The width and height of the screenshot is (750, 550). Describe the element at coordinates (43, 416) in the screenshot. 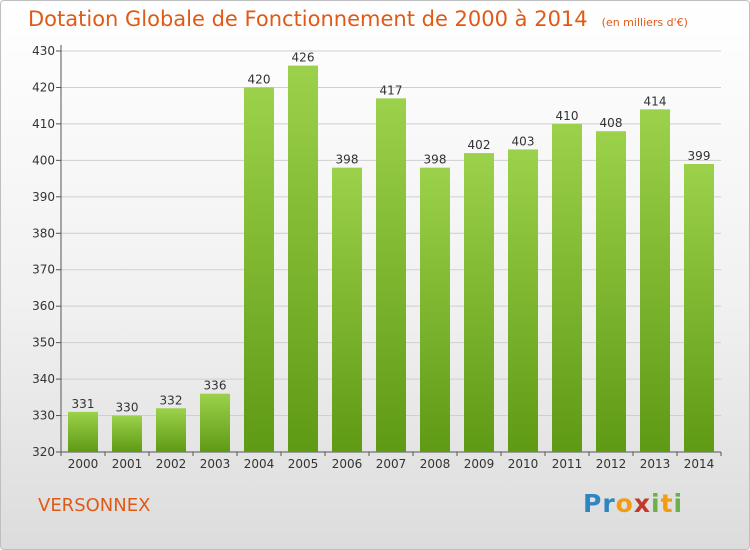

I see `y-tick-label: 330` at that location.